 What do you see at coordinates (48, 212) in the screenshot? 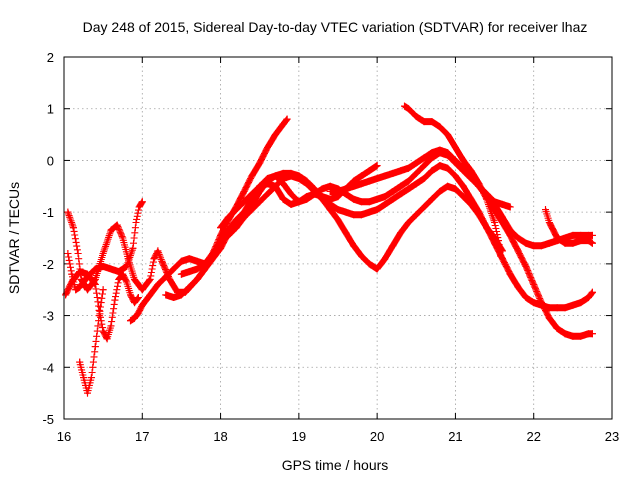
I see `y-tick-label: -1` at bounding box center [48, 212].